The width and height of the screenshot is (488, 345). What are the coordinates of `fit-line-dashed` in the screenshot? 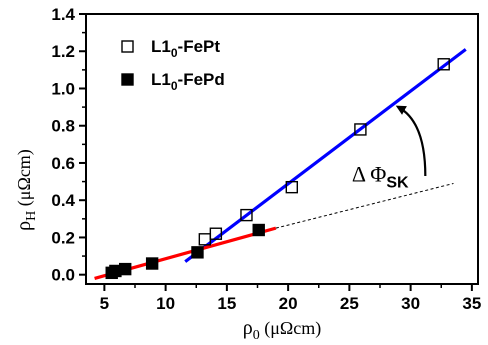 It's located at (364, 205).